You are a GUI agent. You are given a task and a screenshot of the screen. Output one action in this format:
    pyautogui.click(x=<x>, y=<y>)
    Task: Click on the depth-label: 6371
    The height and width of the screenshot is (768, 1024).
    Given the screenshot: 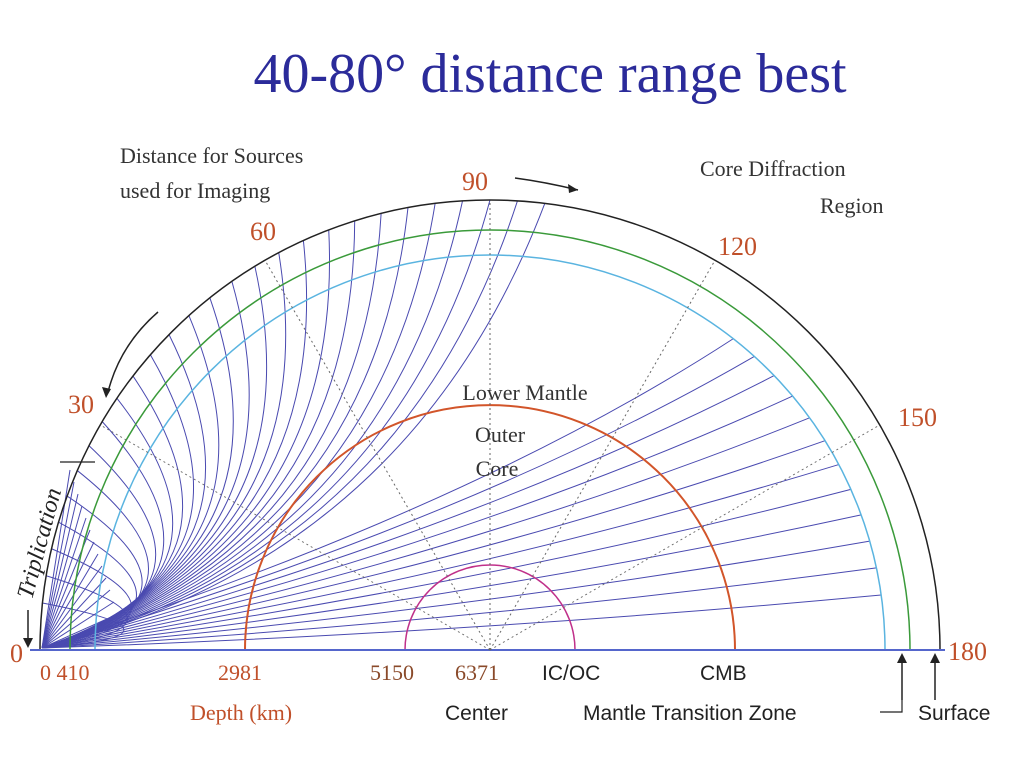 What is the action you would take?
    pyautogui.click(x=477, y=672)
    